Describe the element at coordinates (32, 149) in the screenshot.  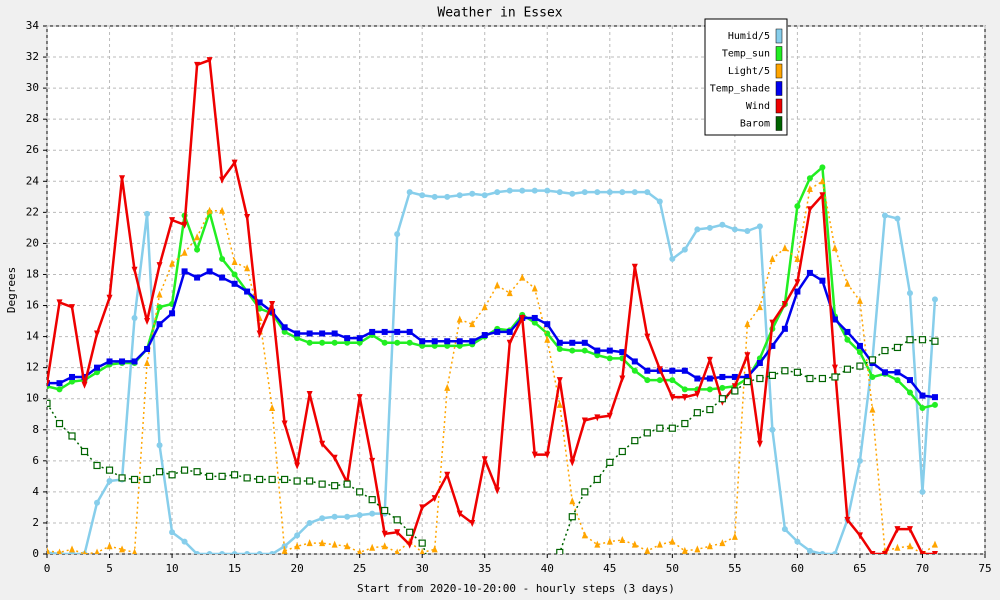
I see `y-tick-label: 26` at that location.